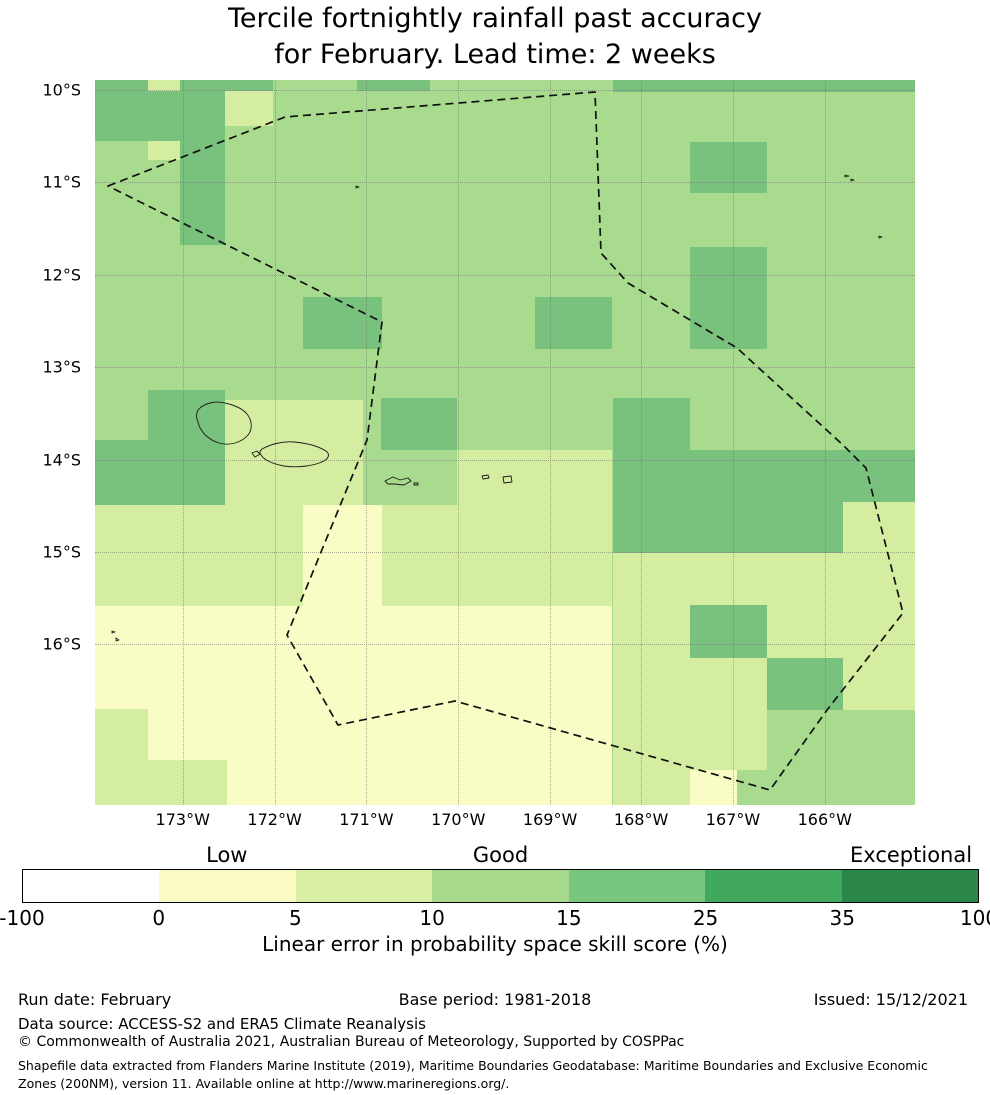  I want to click on colorbar-tick-label: 15, so click(569, 918).